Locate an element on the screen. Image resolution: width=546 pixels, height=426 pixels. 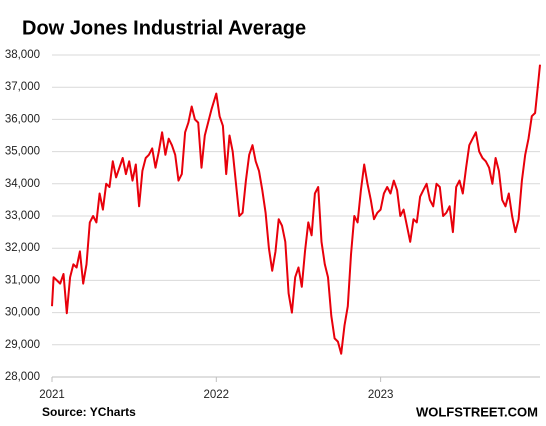
y-tick-label: 31,000 is located at coordinates (22, 280).